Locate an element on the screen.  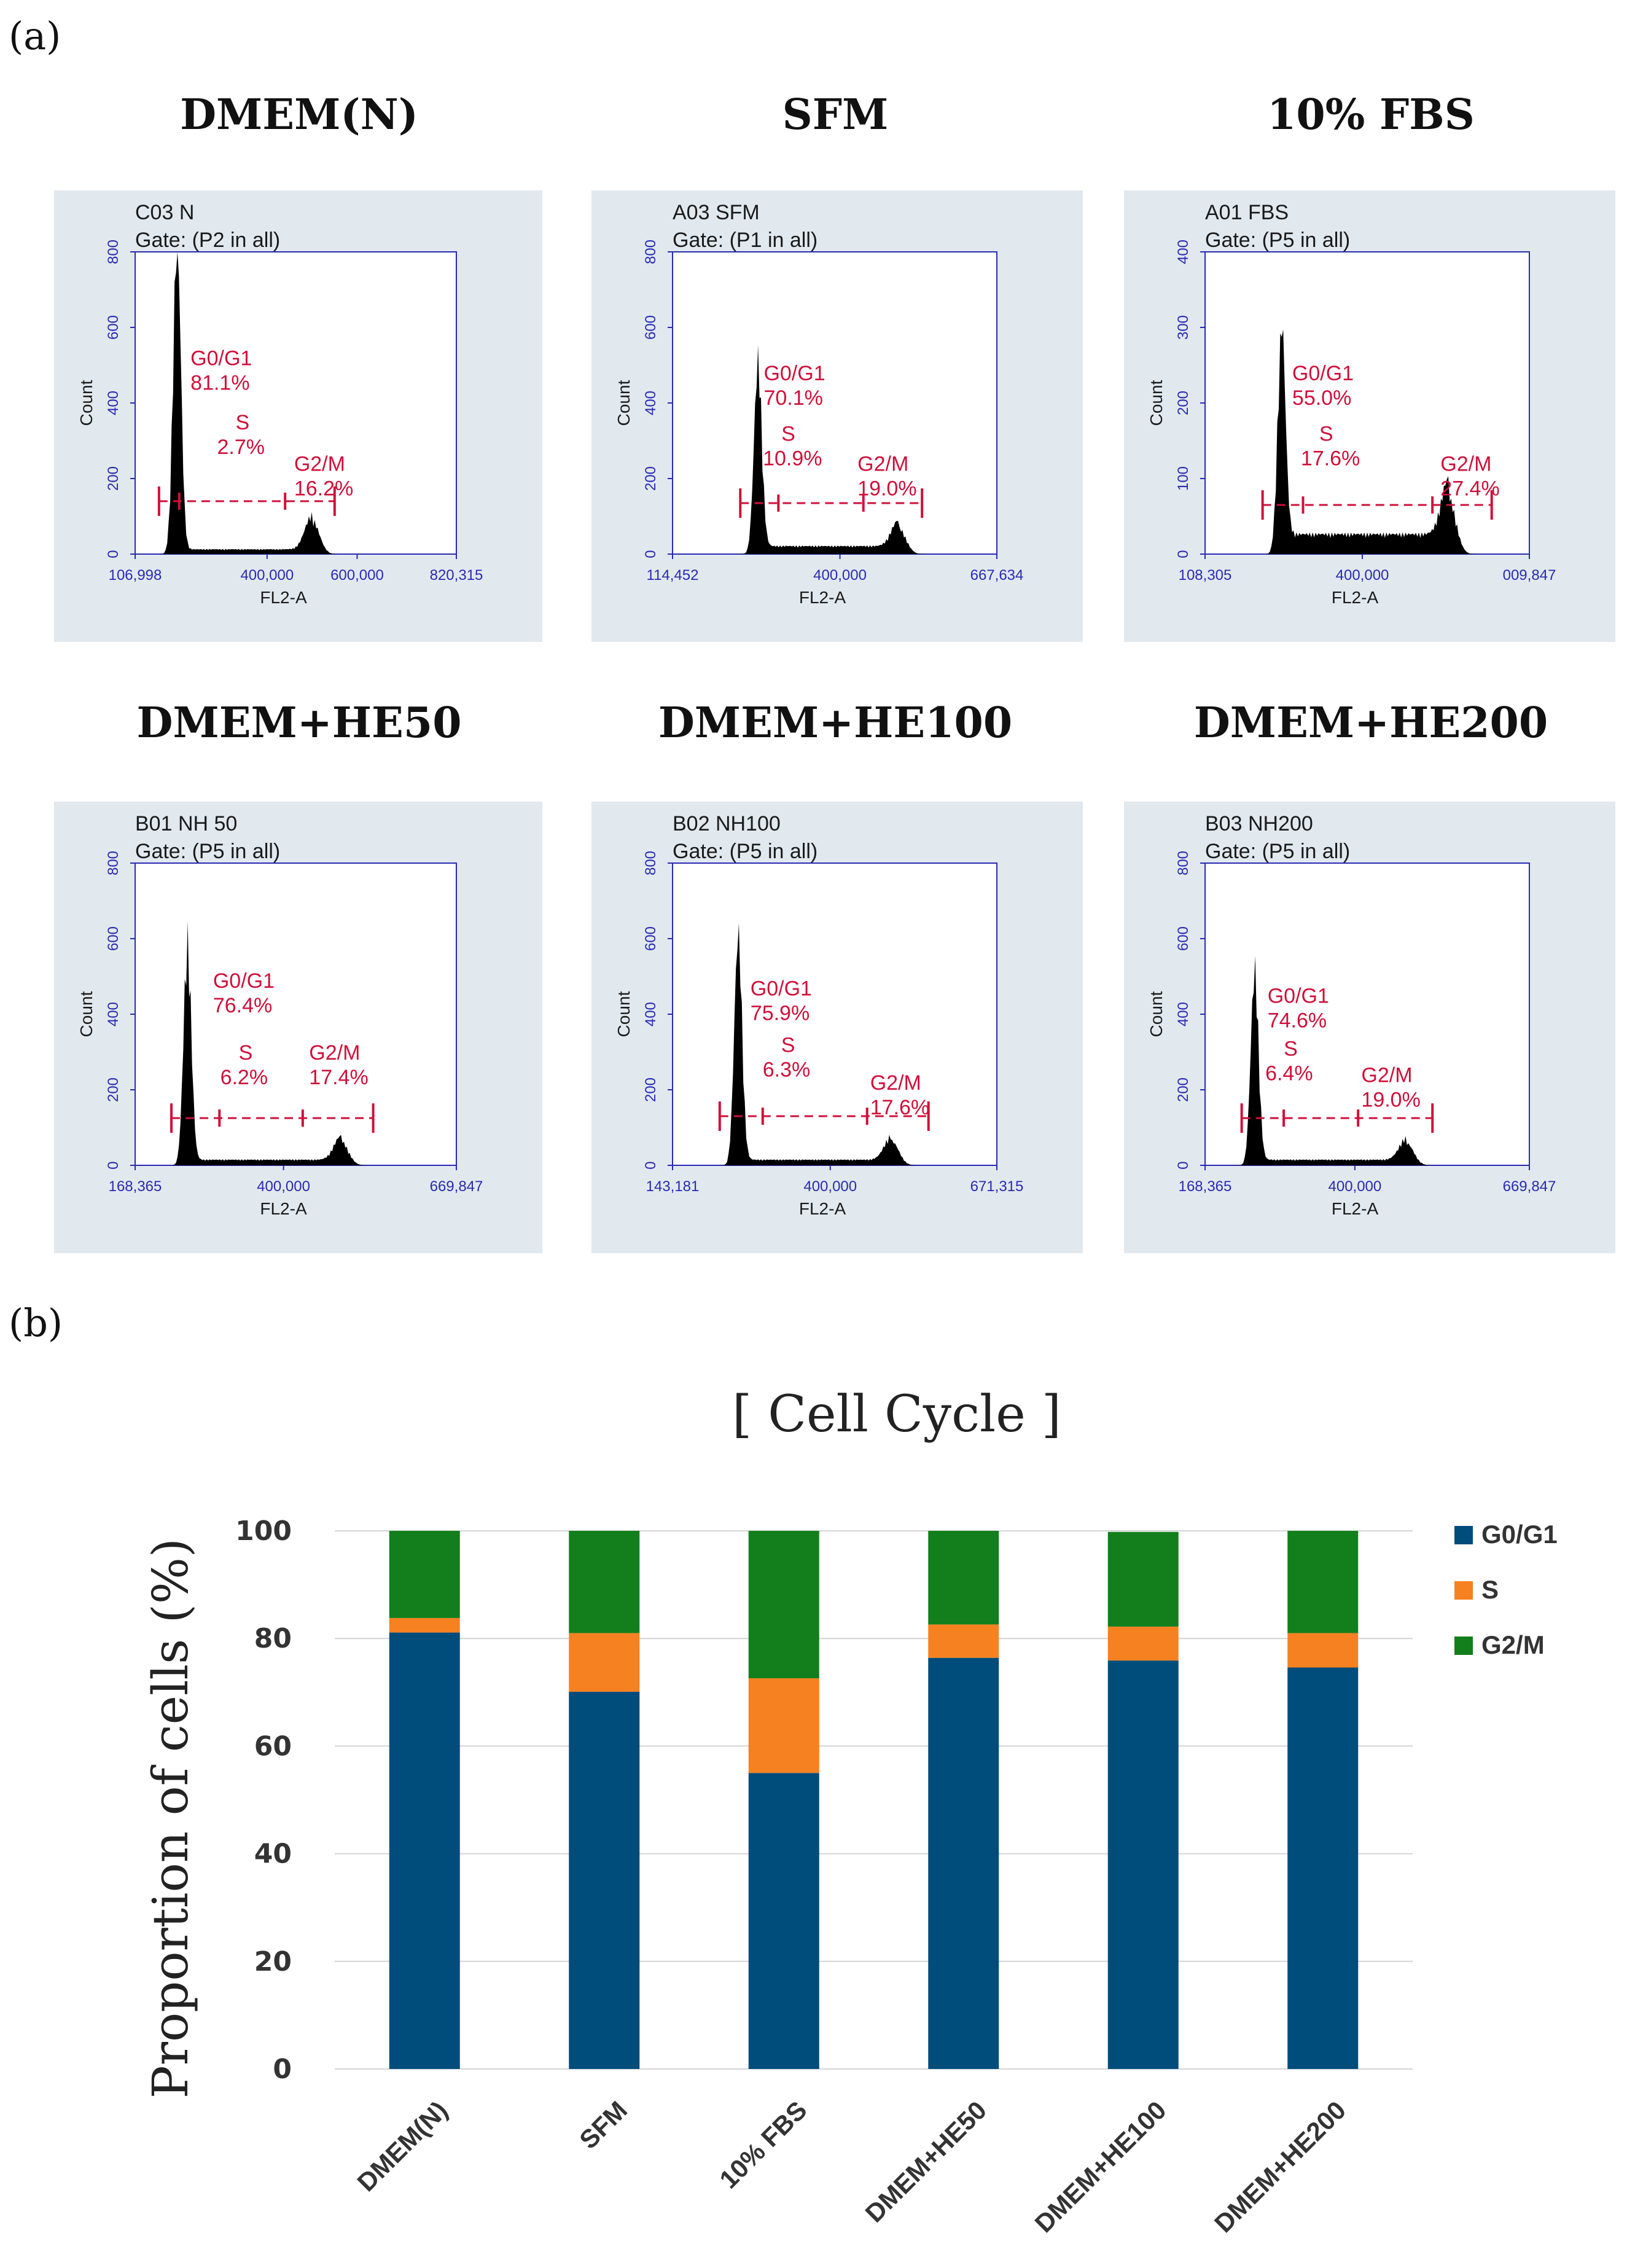
x-tick-label: DMEM+HE200 is located at coordinates (1280, 2166).